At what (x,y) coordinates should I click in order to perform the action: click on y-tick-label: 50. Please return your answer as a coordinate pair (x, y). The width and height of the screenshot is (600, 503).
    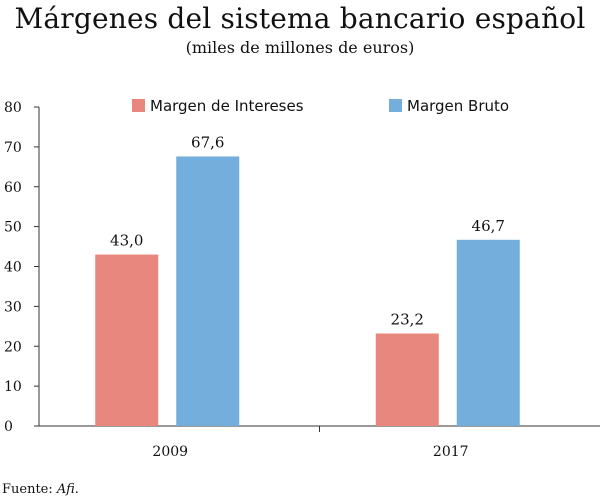
    Looking at the image, I should click on (13, 228).